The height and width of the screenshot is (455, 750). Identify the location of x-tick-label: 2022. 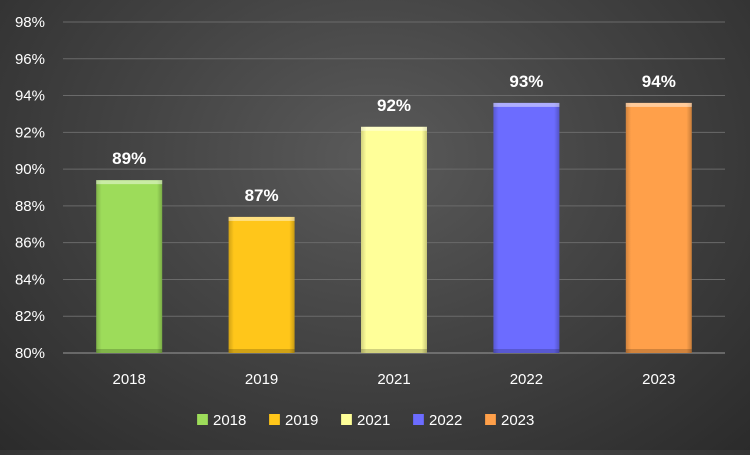
(526, 379).